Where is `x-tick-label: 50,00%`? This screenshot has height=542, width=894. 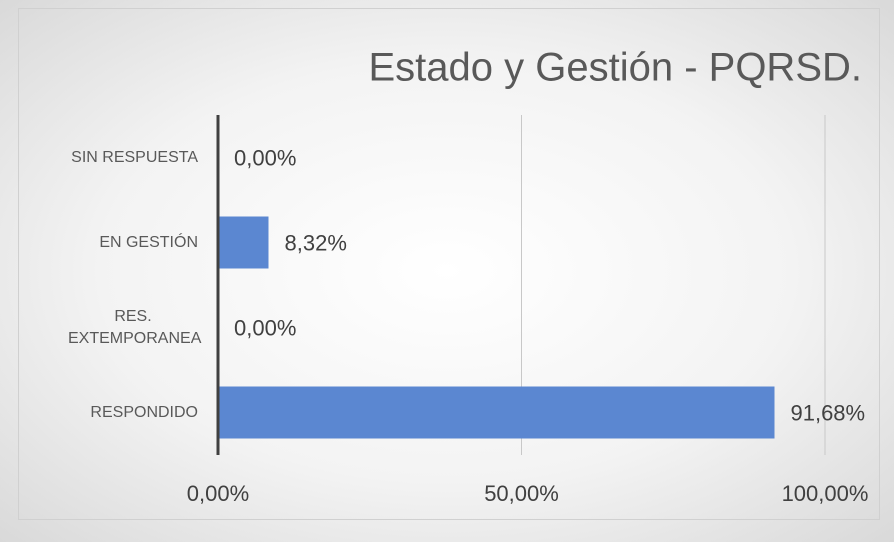
x-tick-label: 50,00% is located at coordinates (521, 493).